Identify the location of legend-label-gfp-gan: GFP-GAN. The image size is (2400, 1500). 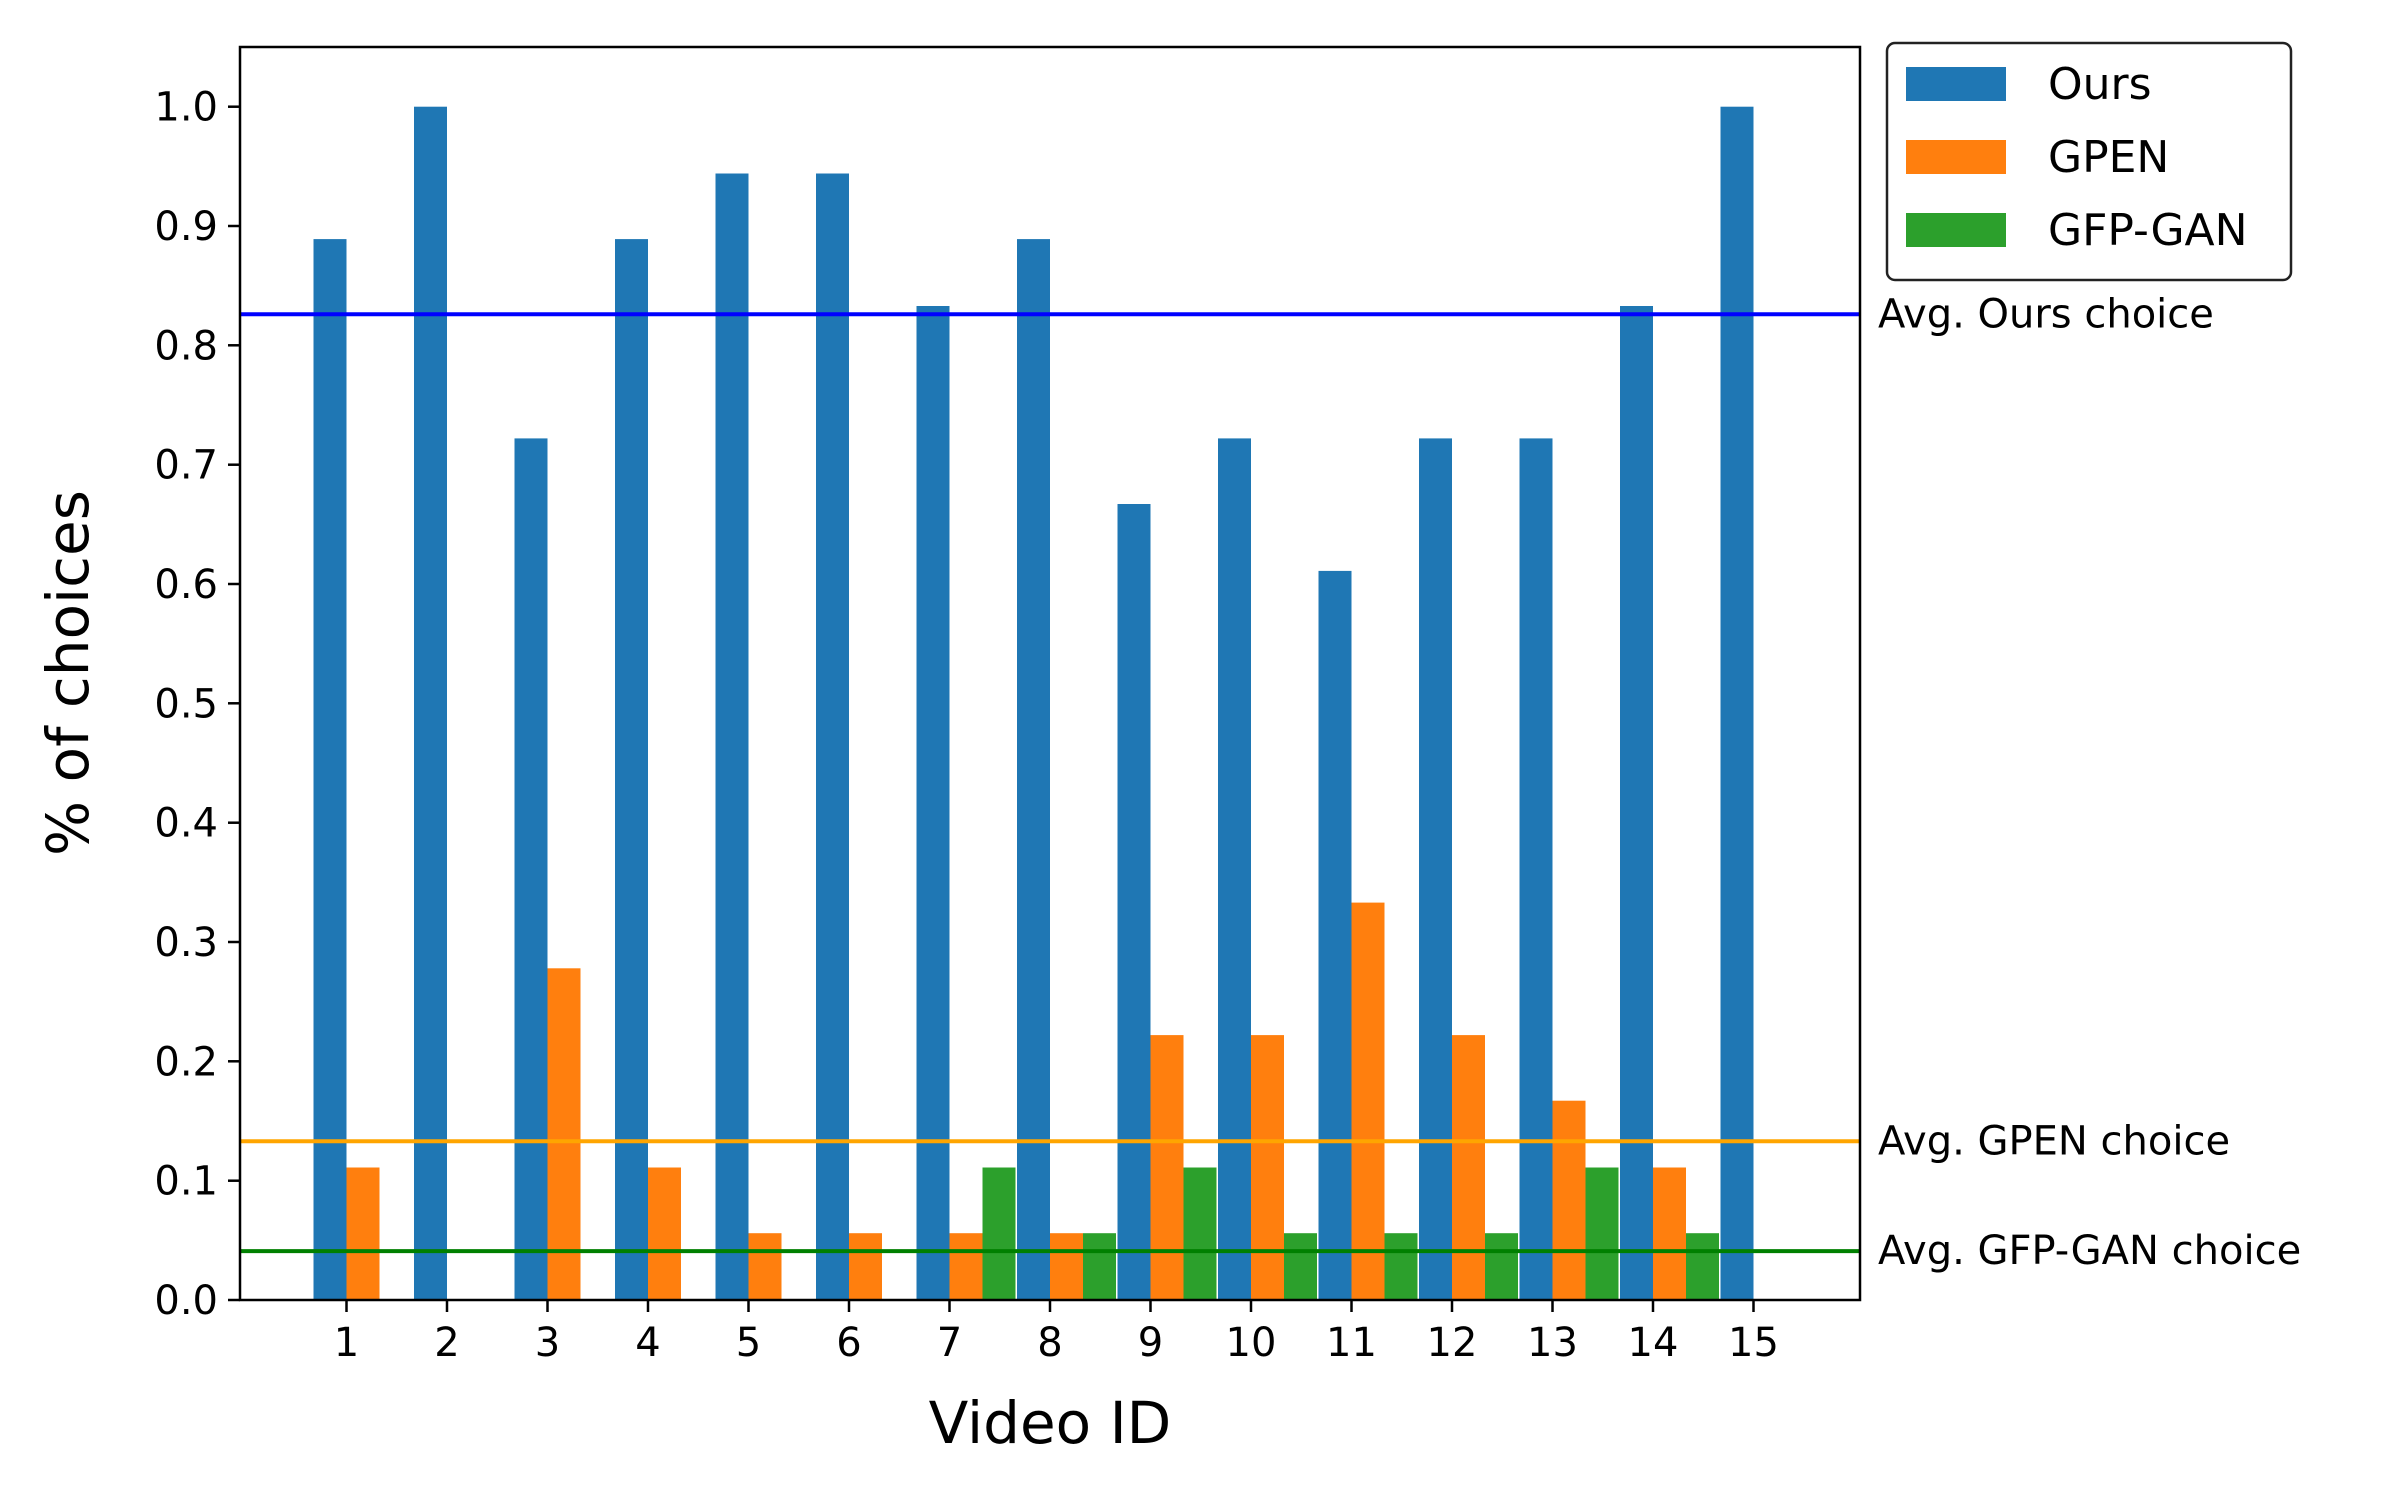
(2148, 230).